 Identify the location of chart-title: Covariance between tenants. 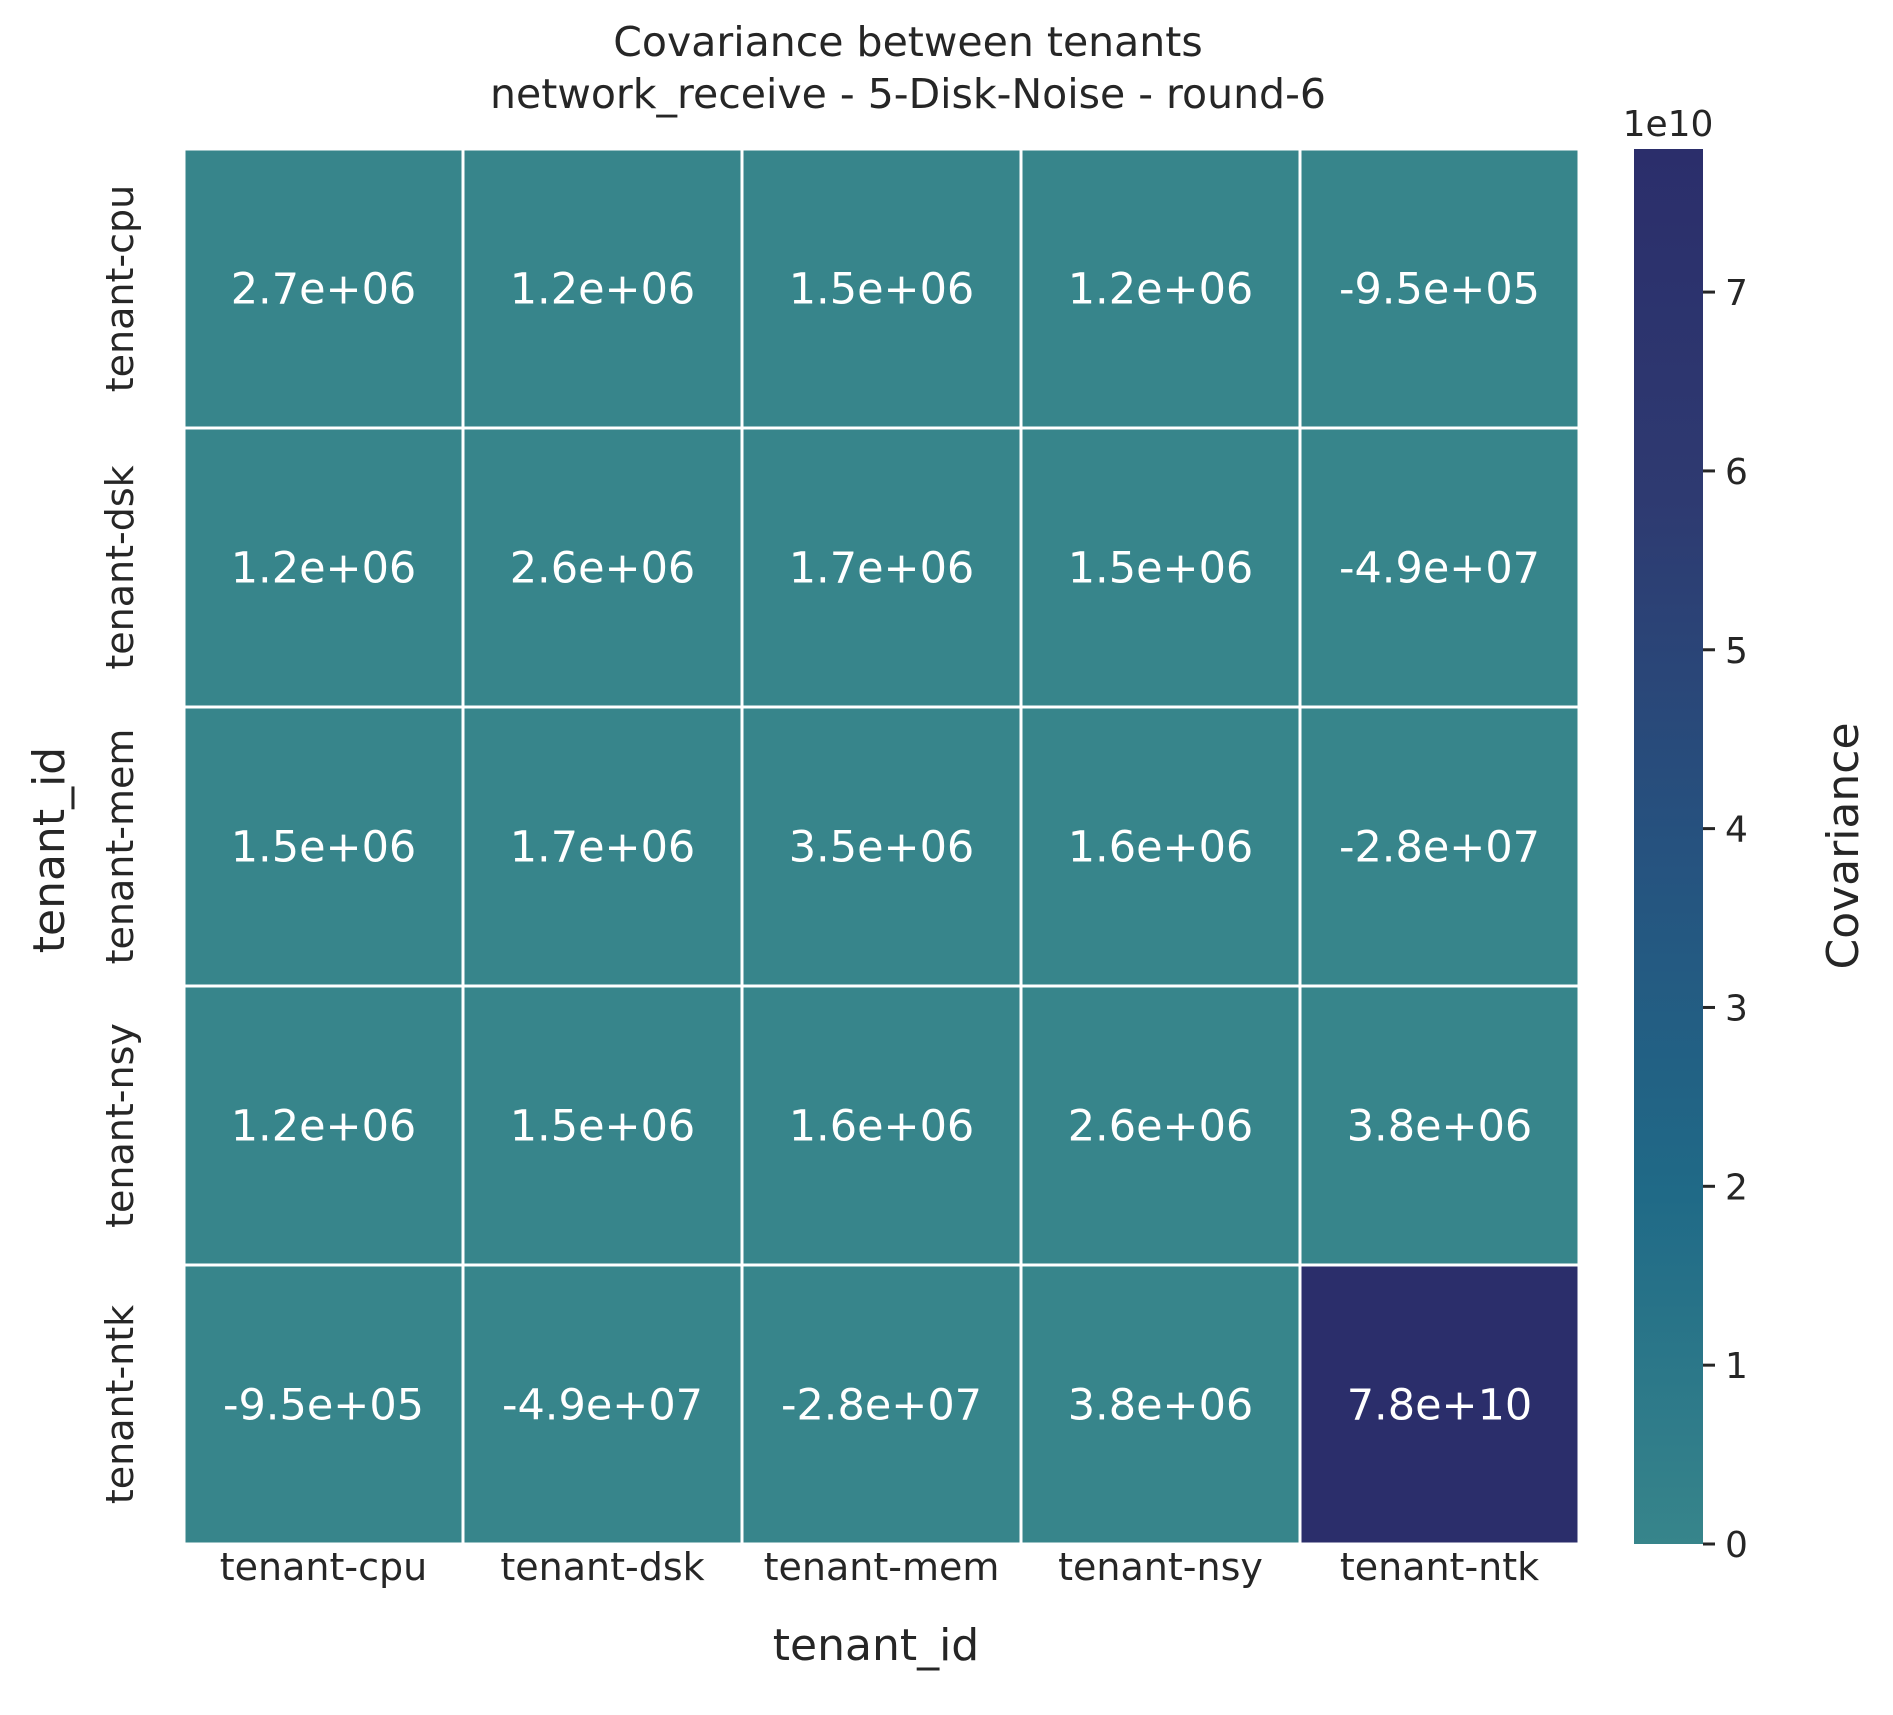
(907, 42).